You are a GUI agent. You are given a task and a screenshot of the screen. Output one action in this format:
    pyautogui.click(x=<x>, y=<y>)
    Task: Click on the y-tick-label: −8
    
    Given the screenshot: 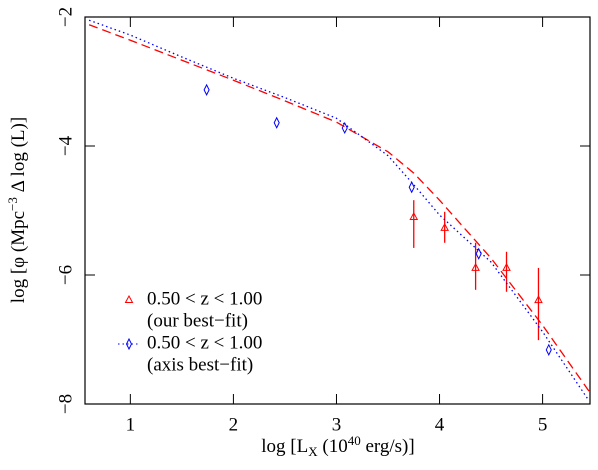 What is the action you would take?
    pyautogui.click(x=65, y=404)
    